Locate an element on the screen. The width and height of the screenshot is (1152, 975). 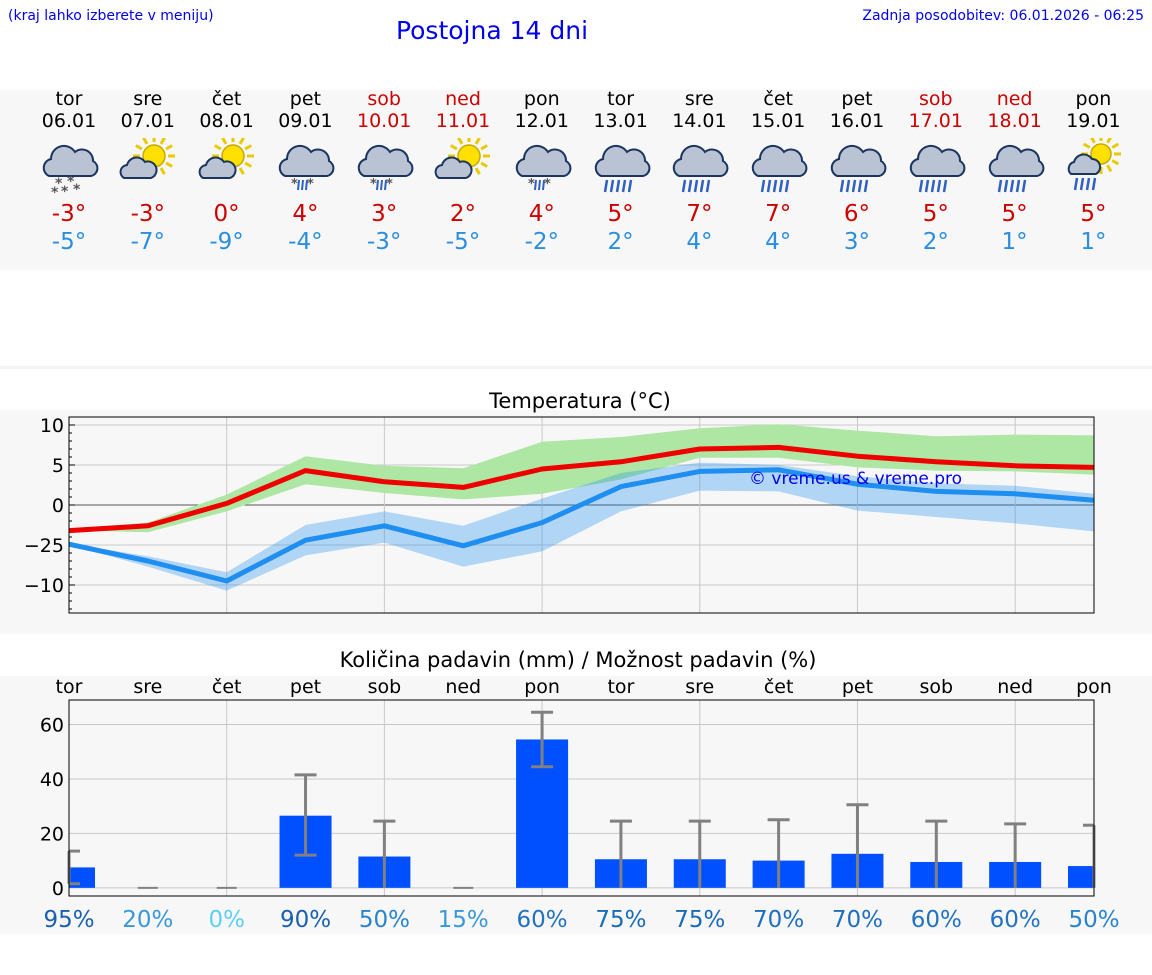
day-column: ned 11.01 2° -5° is located at coordinates (463, 172).